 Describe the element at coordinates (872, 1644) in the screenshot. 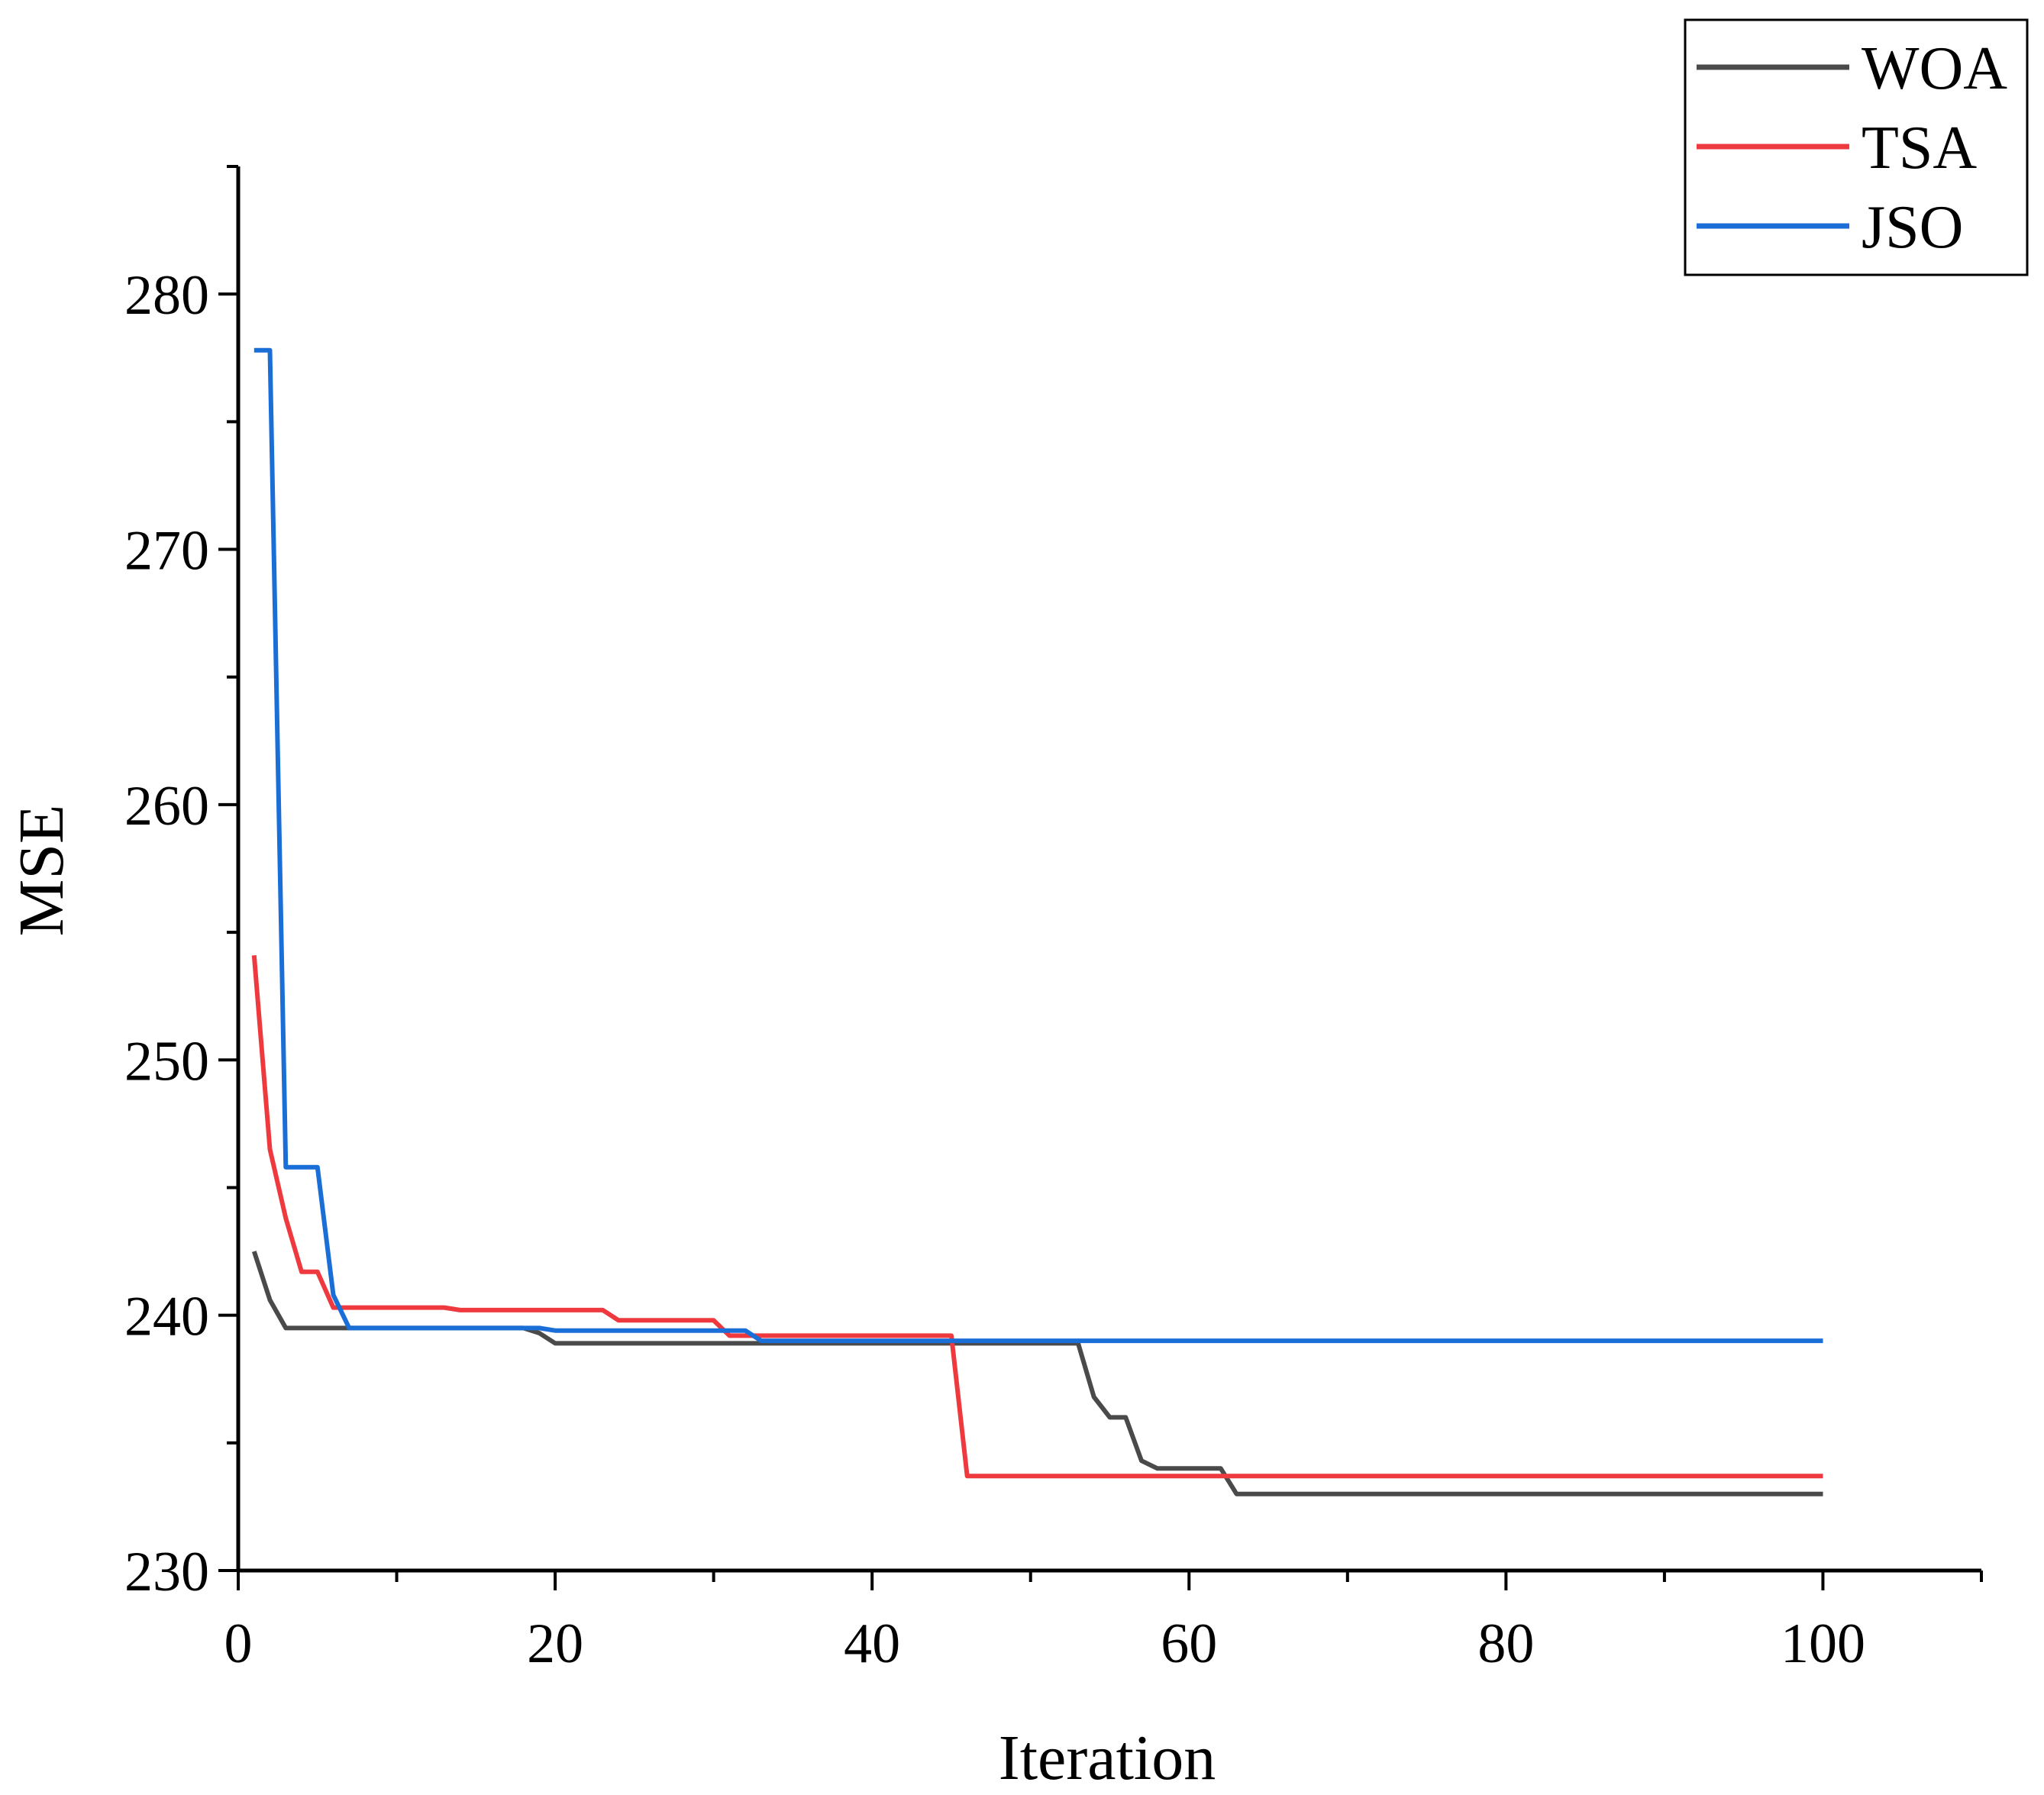

I see `x-tick-label: 40` at that location.